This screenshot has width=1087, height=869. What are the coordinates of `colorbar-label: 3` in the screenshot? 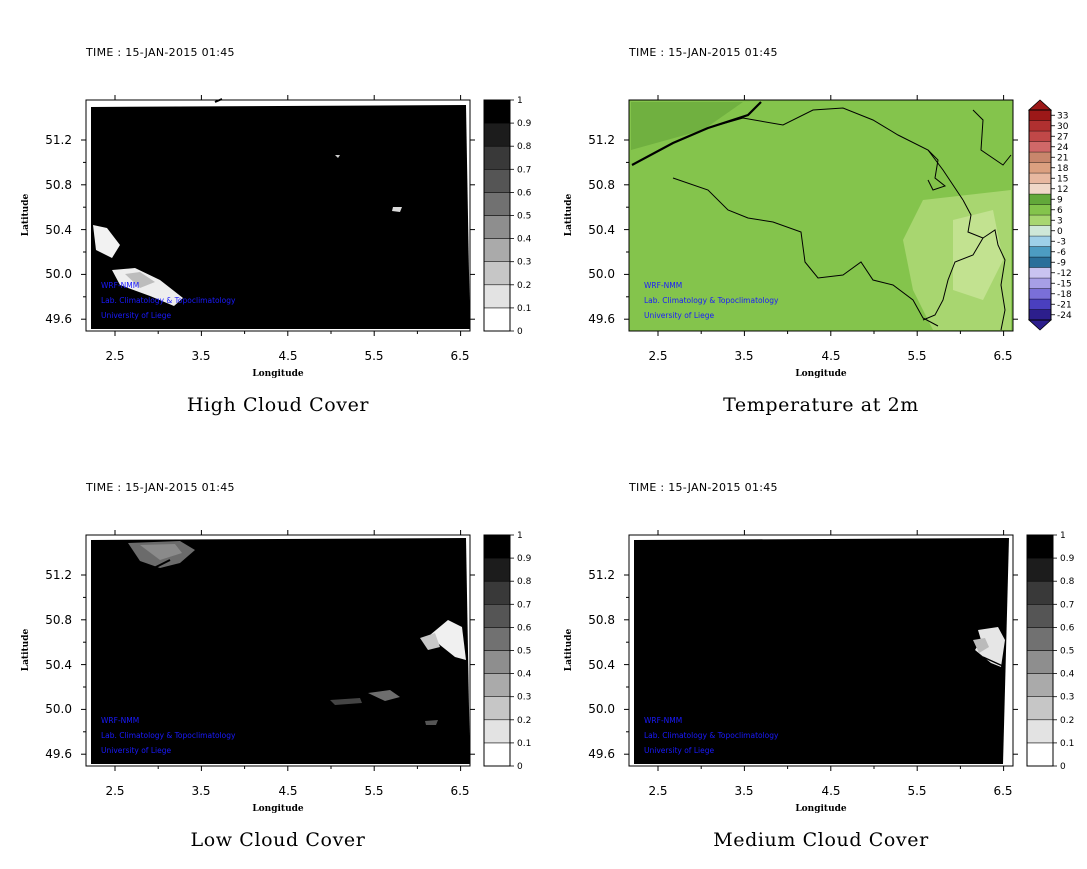 It's located at (1060, 221).